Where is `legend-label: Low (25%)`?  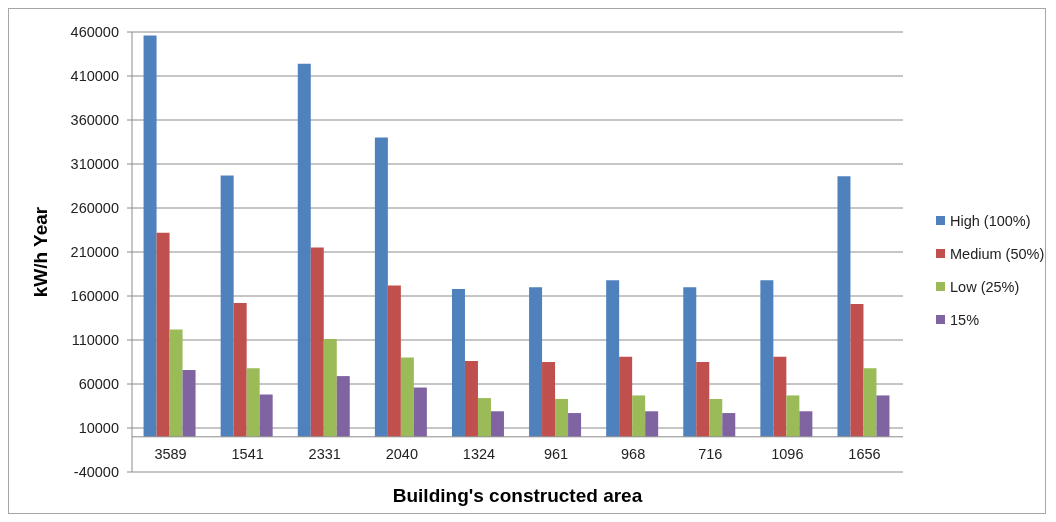 legend-label: Low (25%) is located at coordinates (985, 286).